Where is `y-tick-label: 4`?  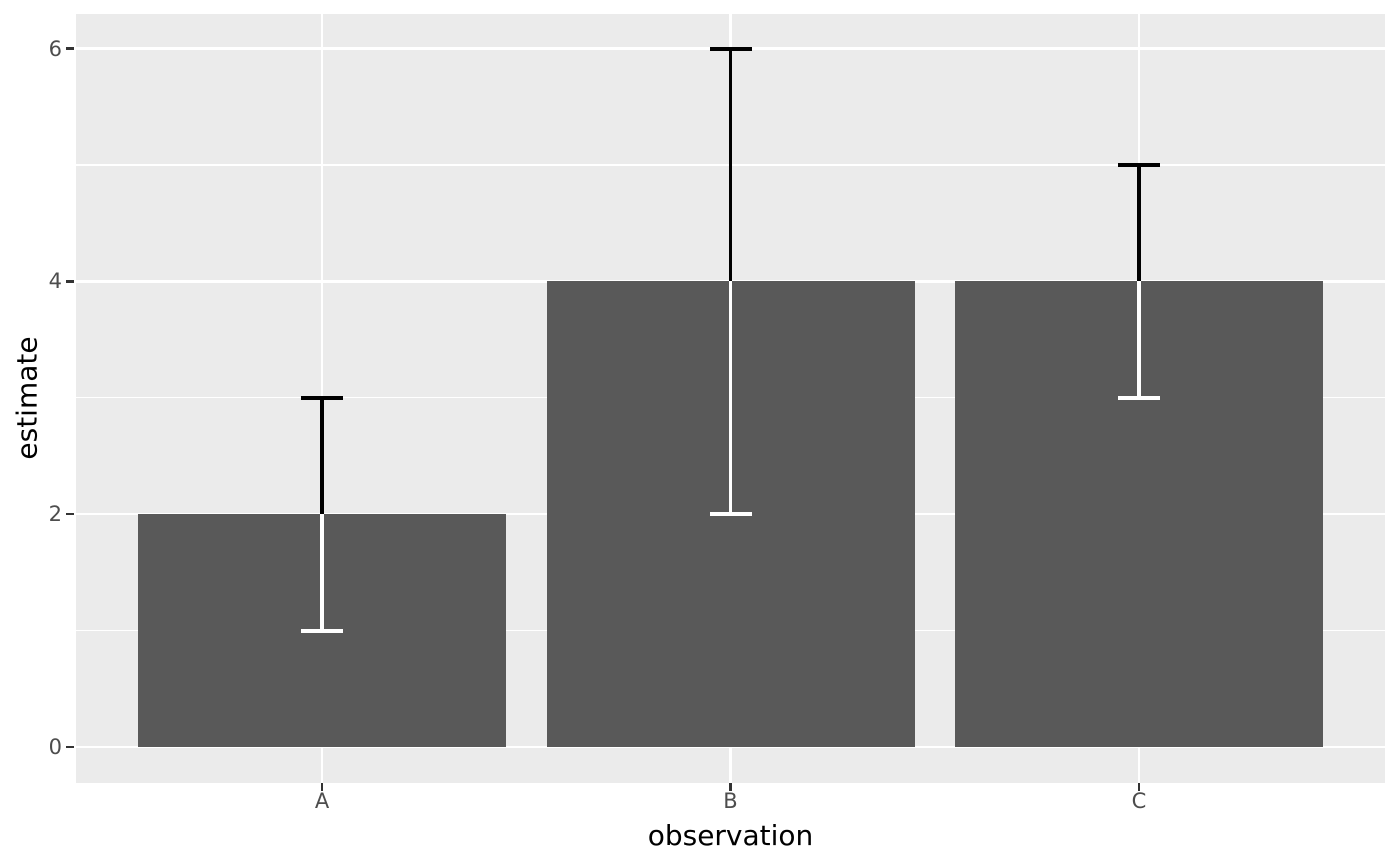 y-tick-label: 4 is located at coordinates (55, 281).